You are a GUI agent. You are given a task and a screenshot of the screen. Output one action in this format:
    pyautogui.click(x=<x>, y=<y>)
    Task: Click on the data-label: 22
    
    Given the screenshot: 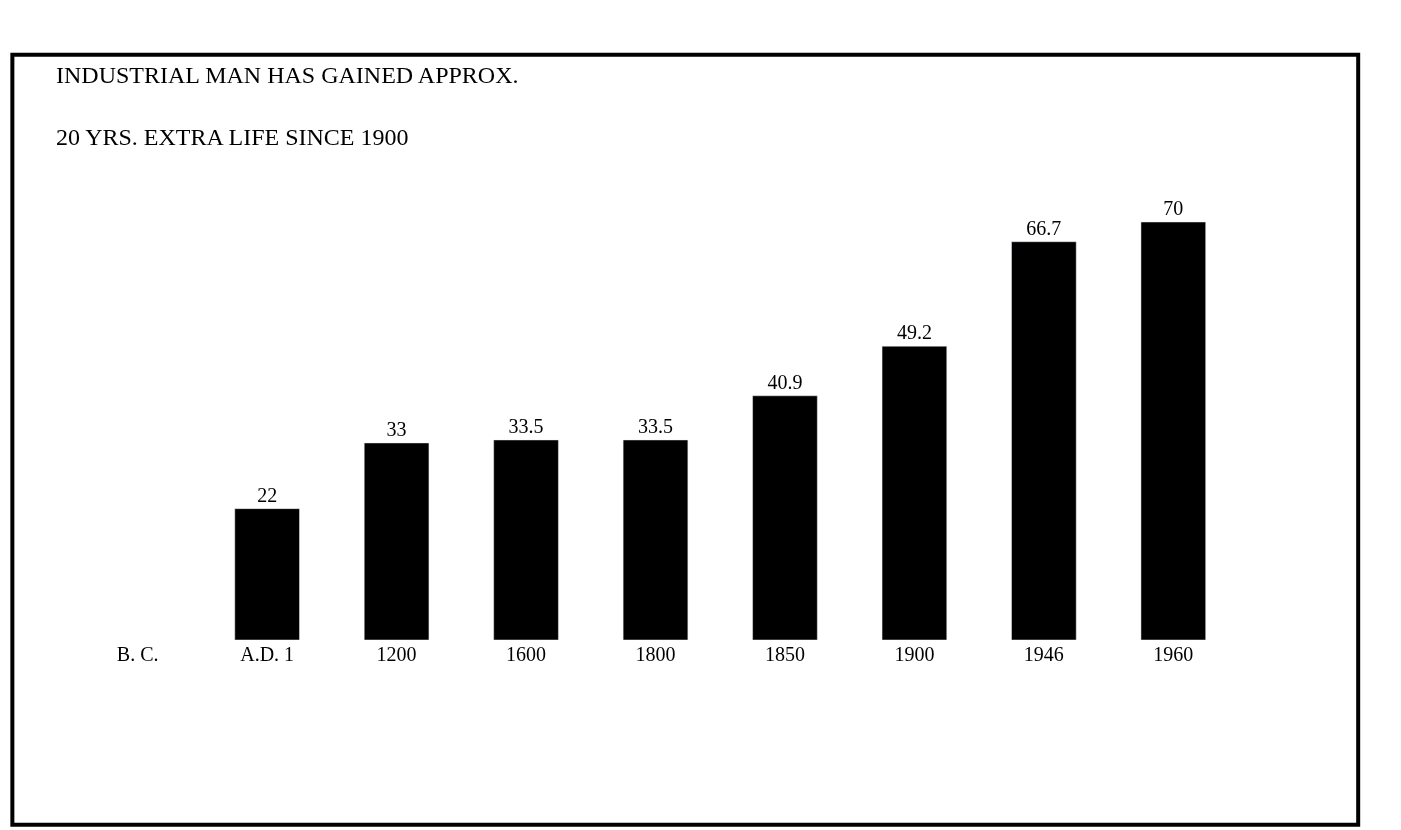 What is the action you would take?
    pyautogui.click(x=267, y=494)
    